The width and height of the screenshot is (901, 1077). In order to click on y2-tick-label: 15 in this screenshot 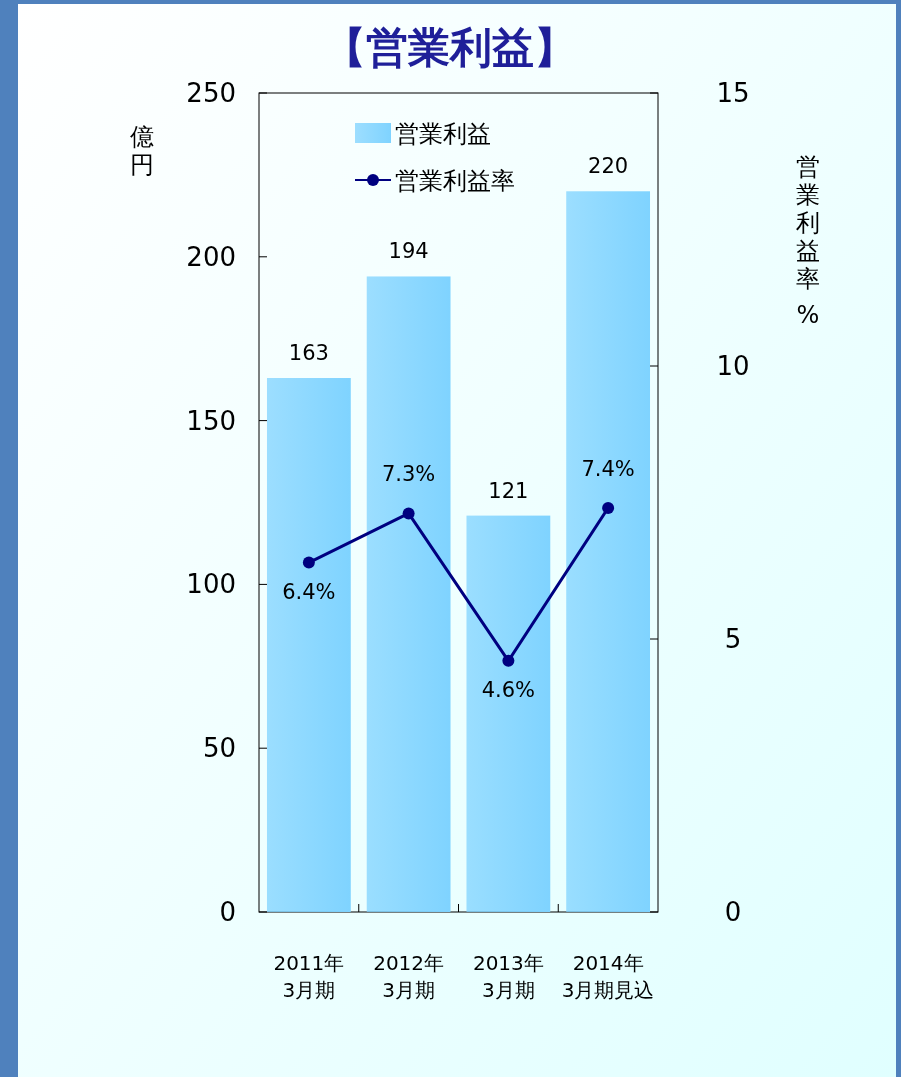, I will do `click(733, 93)`.